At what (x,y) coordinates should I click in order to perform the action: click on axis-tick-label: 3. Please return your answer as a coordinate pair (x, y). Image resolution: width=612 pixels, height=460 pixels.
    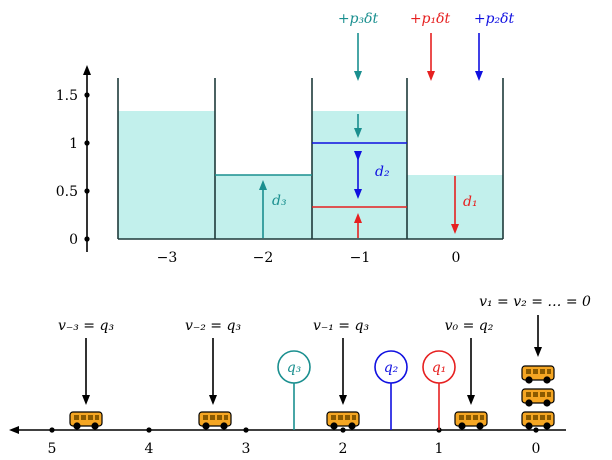
    Looking at the image, I should click on (246, 449).